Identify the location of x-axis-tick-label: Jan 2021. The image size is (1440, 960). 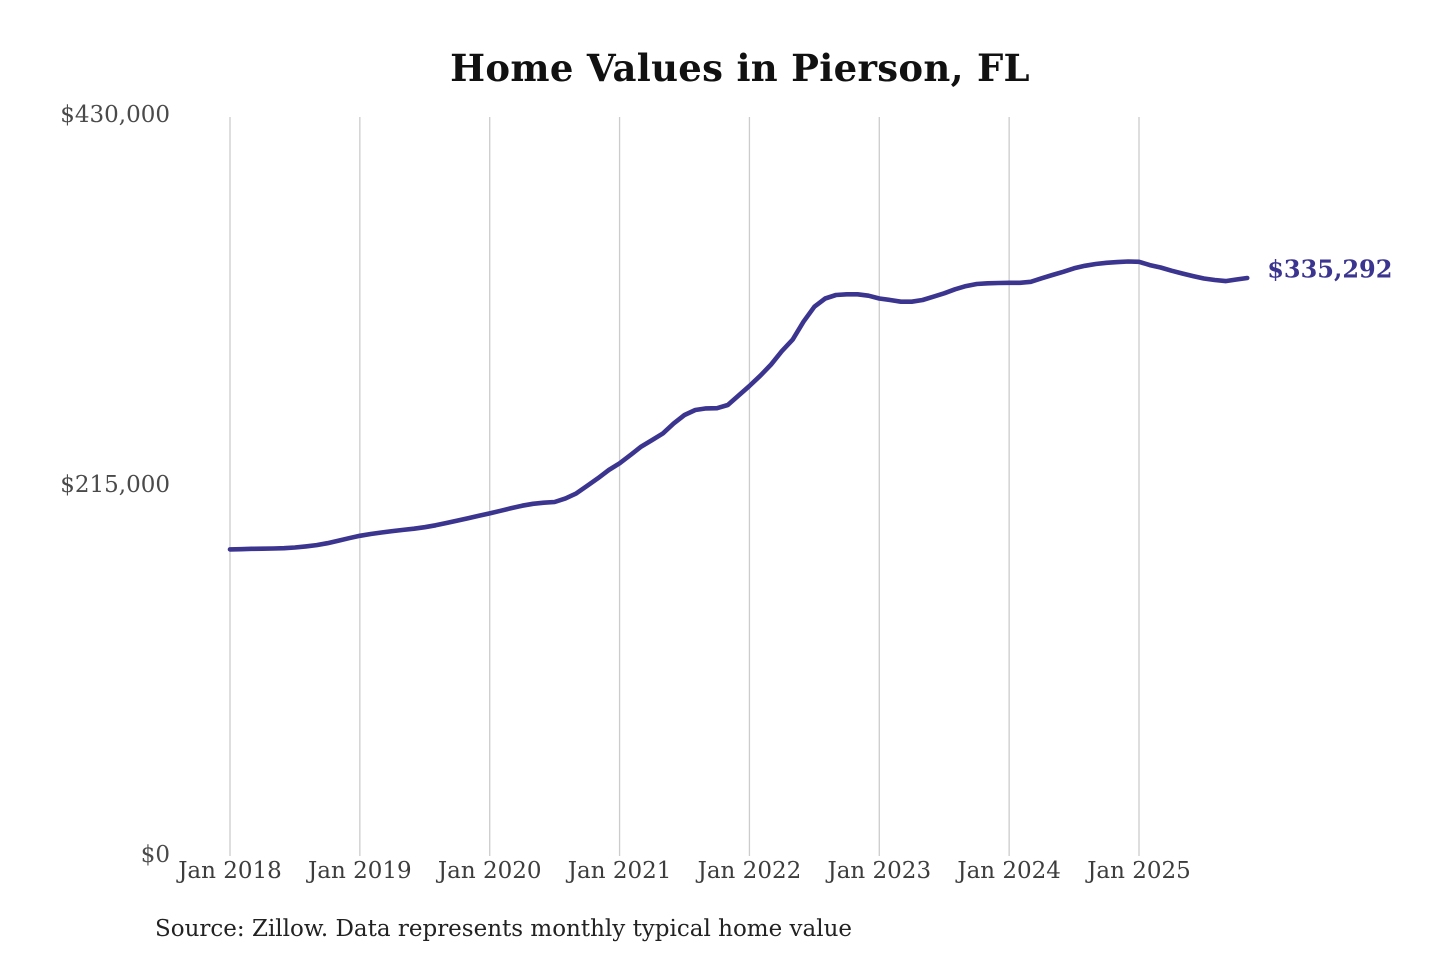
(619, 871).